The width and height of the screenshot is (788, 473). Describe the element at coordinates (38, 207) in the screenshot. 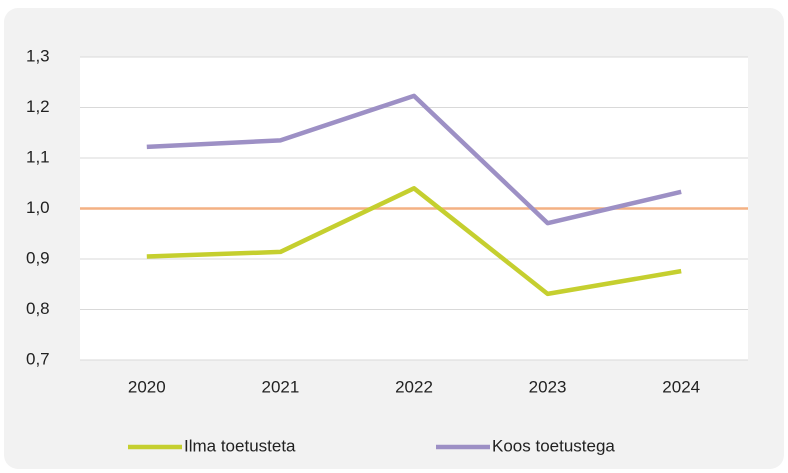

I see `y-tick-label: 1,0` at that location.